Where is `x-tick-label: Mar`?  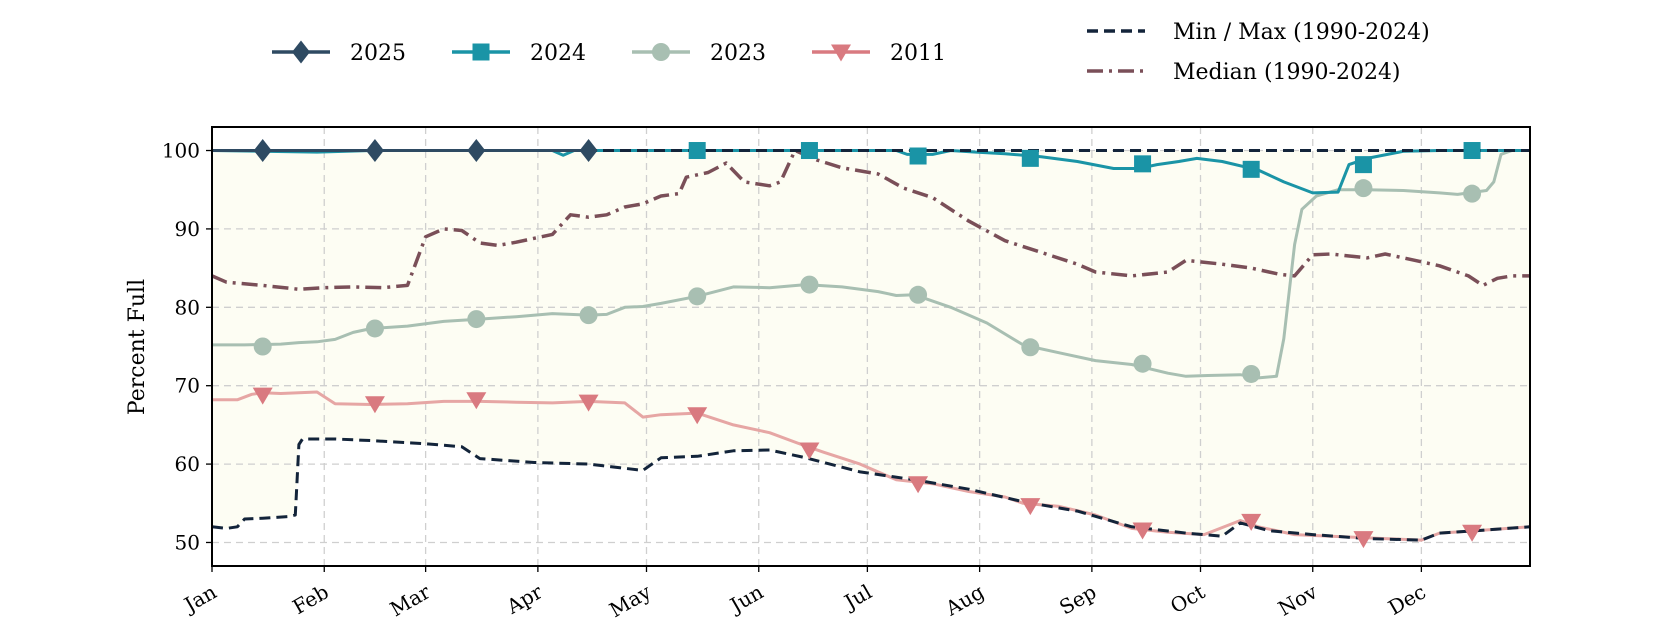
x-tick-label: Mar is located at coordinates (410, 600).